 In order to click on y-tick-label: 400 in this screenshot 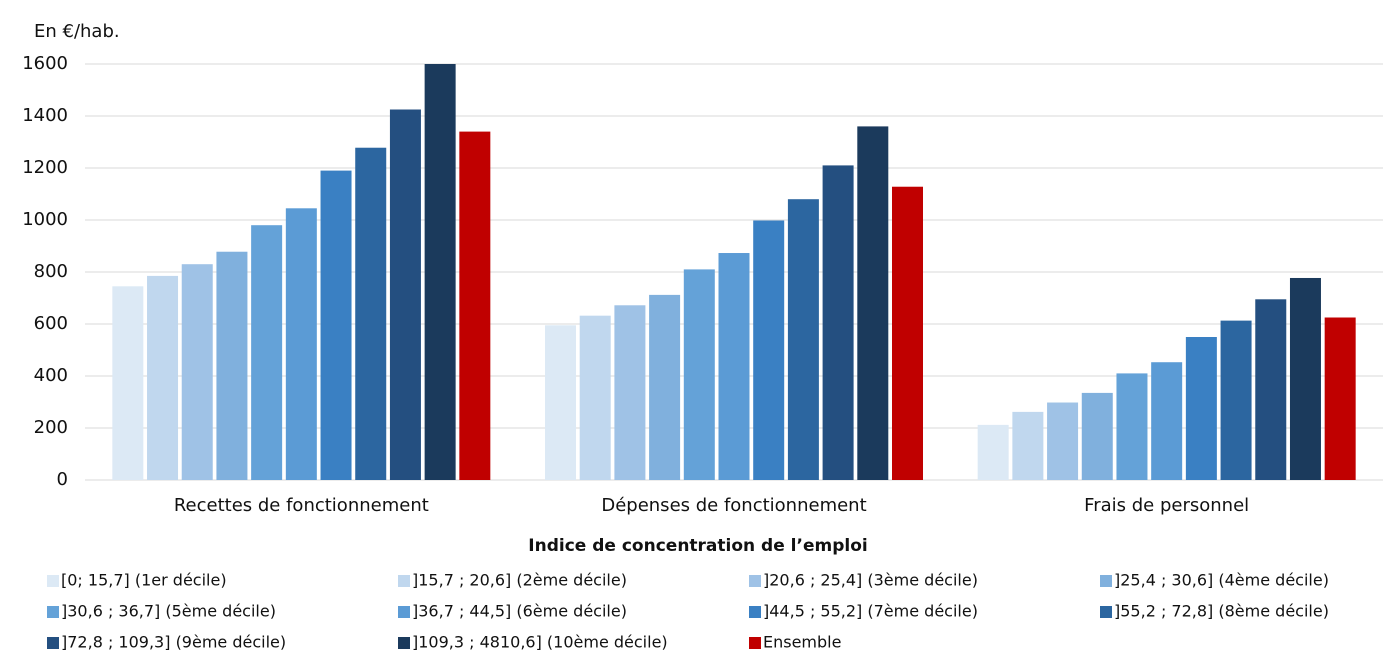, I will do `click(51, 375)`.